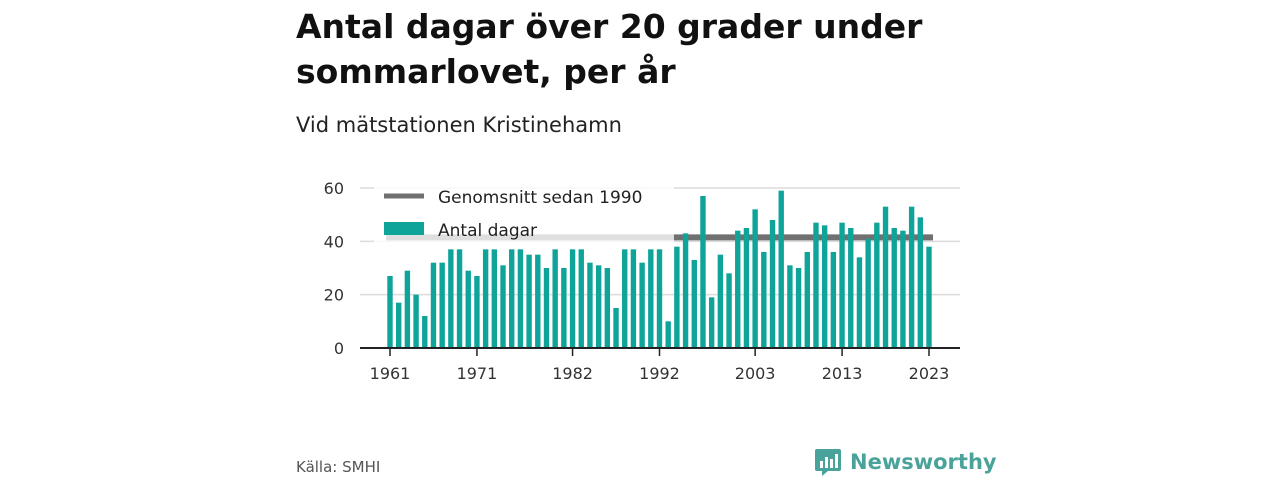  I want to click on x-axis-ticks: 1961 1971 1982 1992 2003 2013 2023, so click(660, 365).